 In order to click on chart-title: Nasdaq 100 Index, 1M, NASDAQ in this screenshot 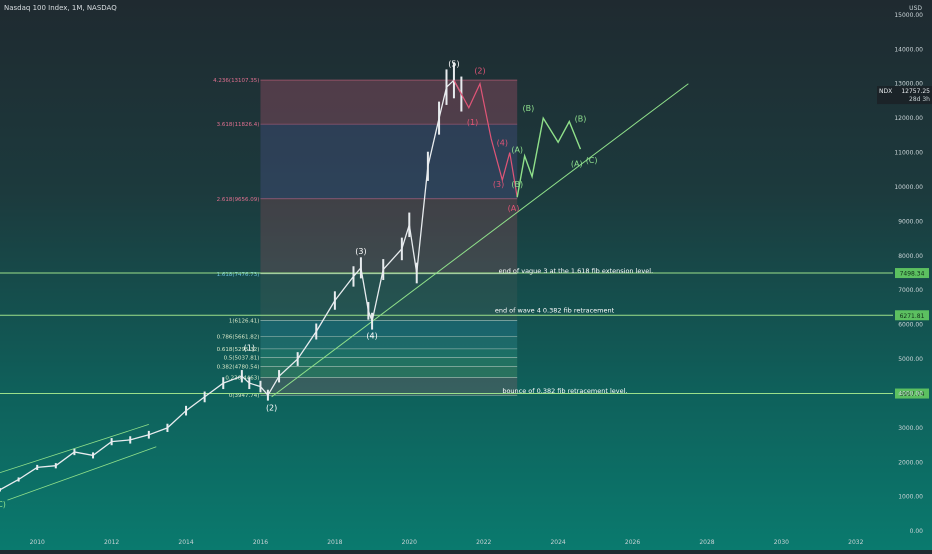, I will do `click(60, 8)`.